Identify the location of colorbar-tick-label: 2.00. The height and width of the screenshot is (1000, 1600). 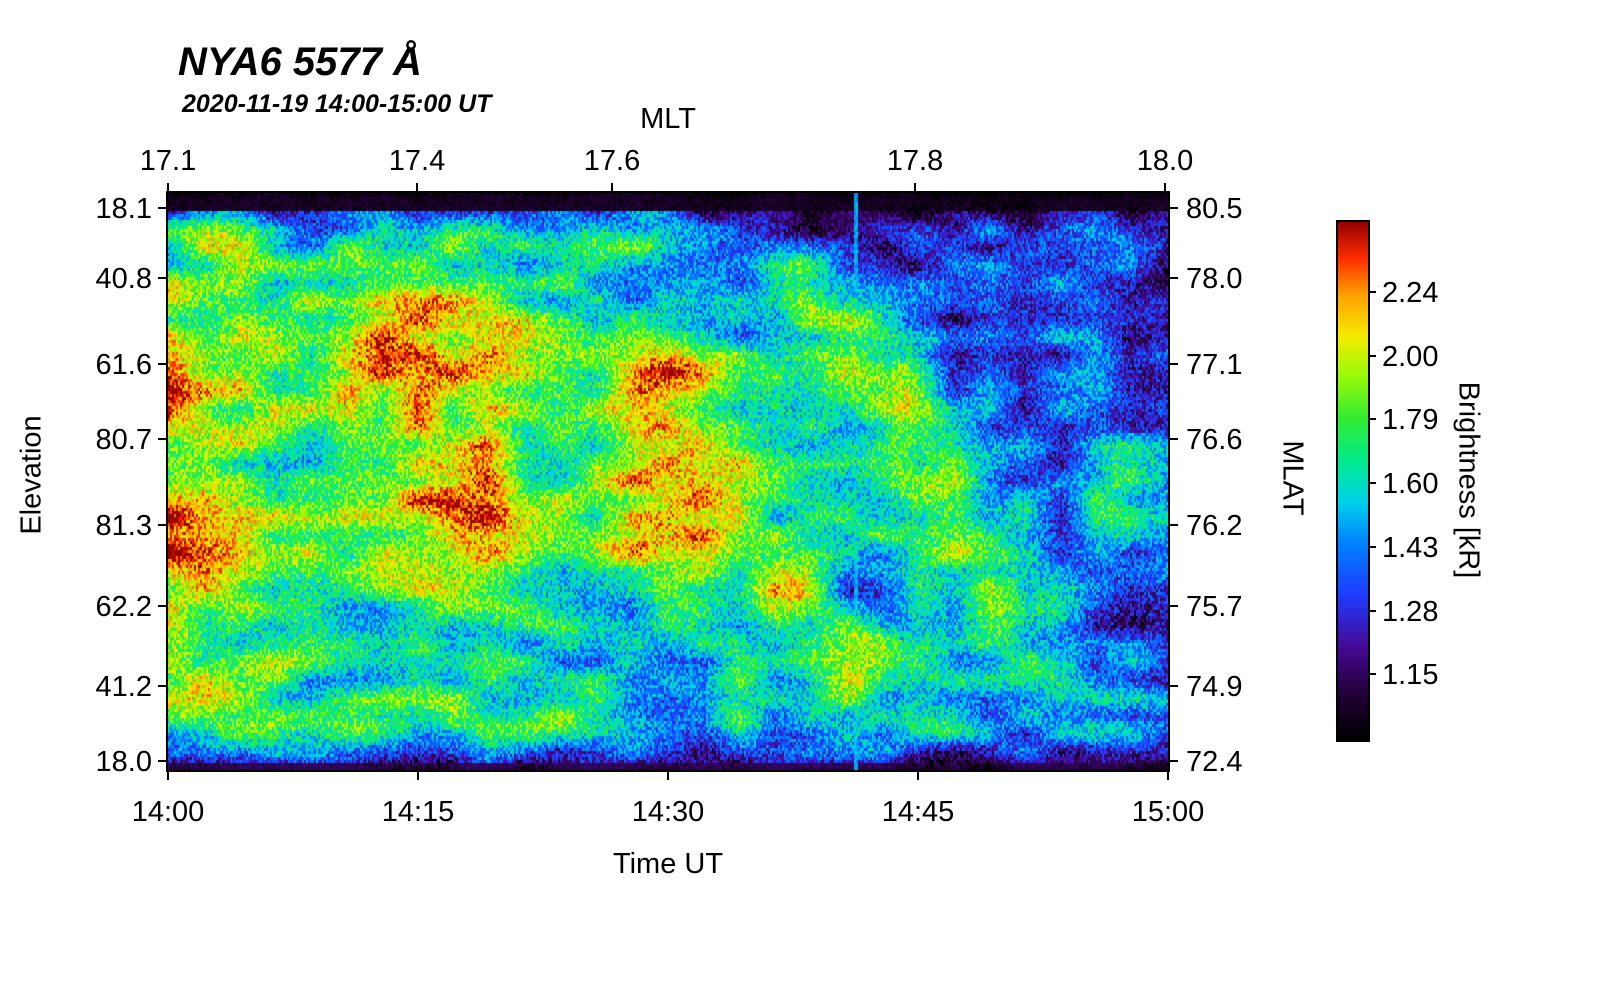
(1410, 356).